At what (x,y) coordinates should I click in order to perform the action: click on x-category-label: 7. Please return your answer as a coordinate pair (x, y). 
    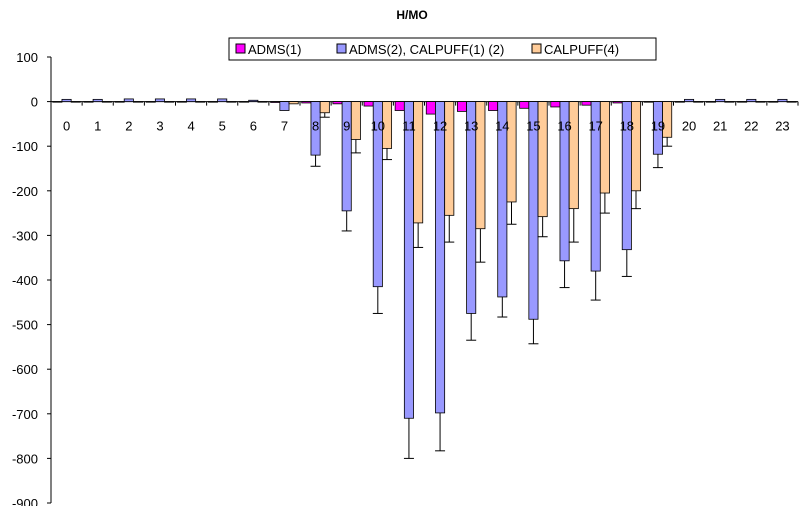
    Looking at the image, I should click on (284, 126).